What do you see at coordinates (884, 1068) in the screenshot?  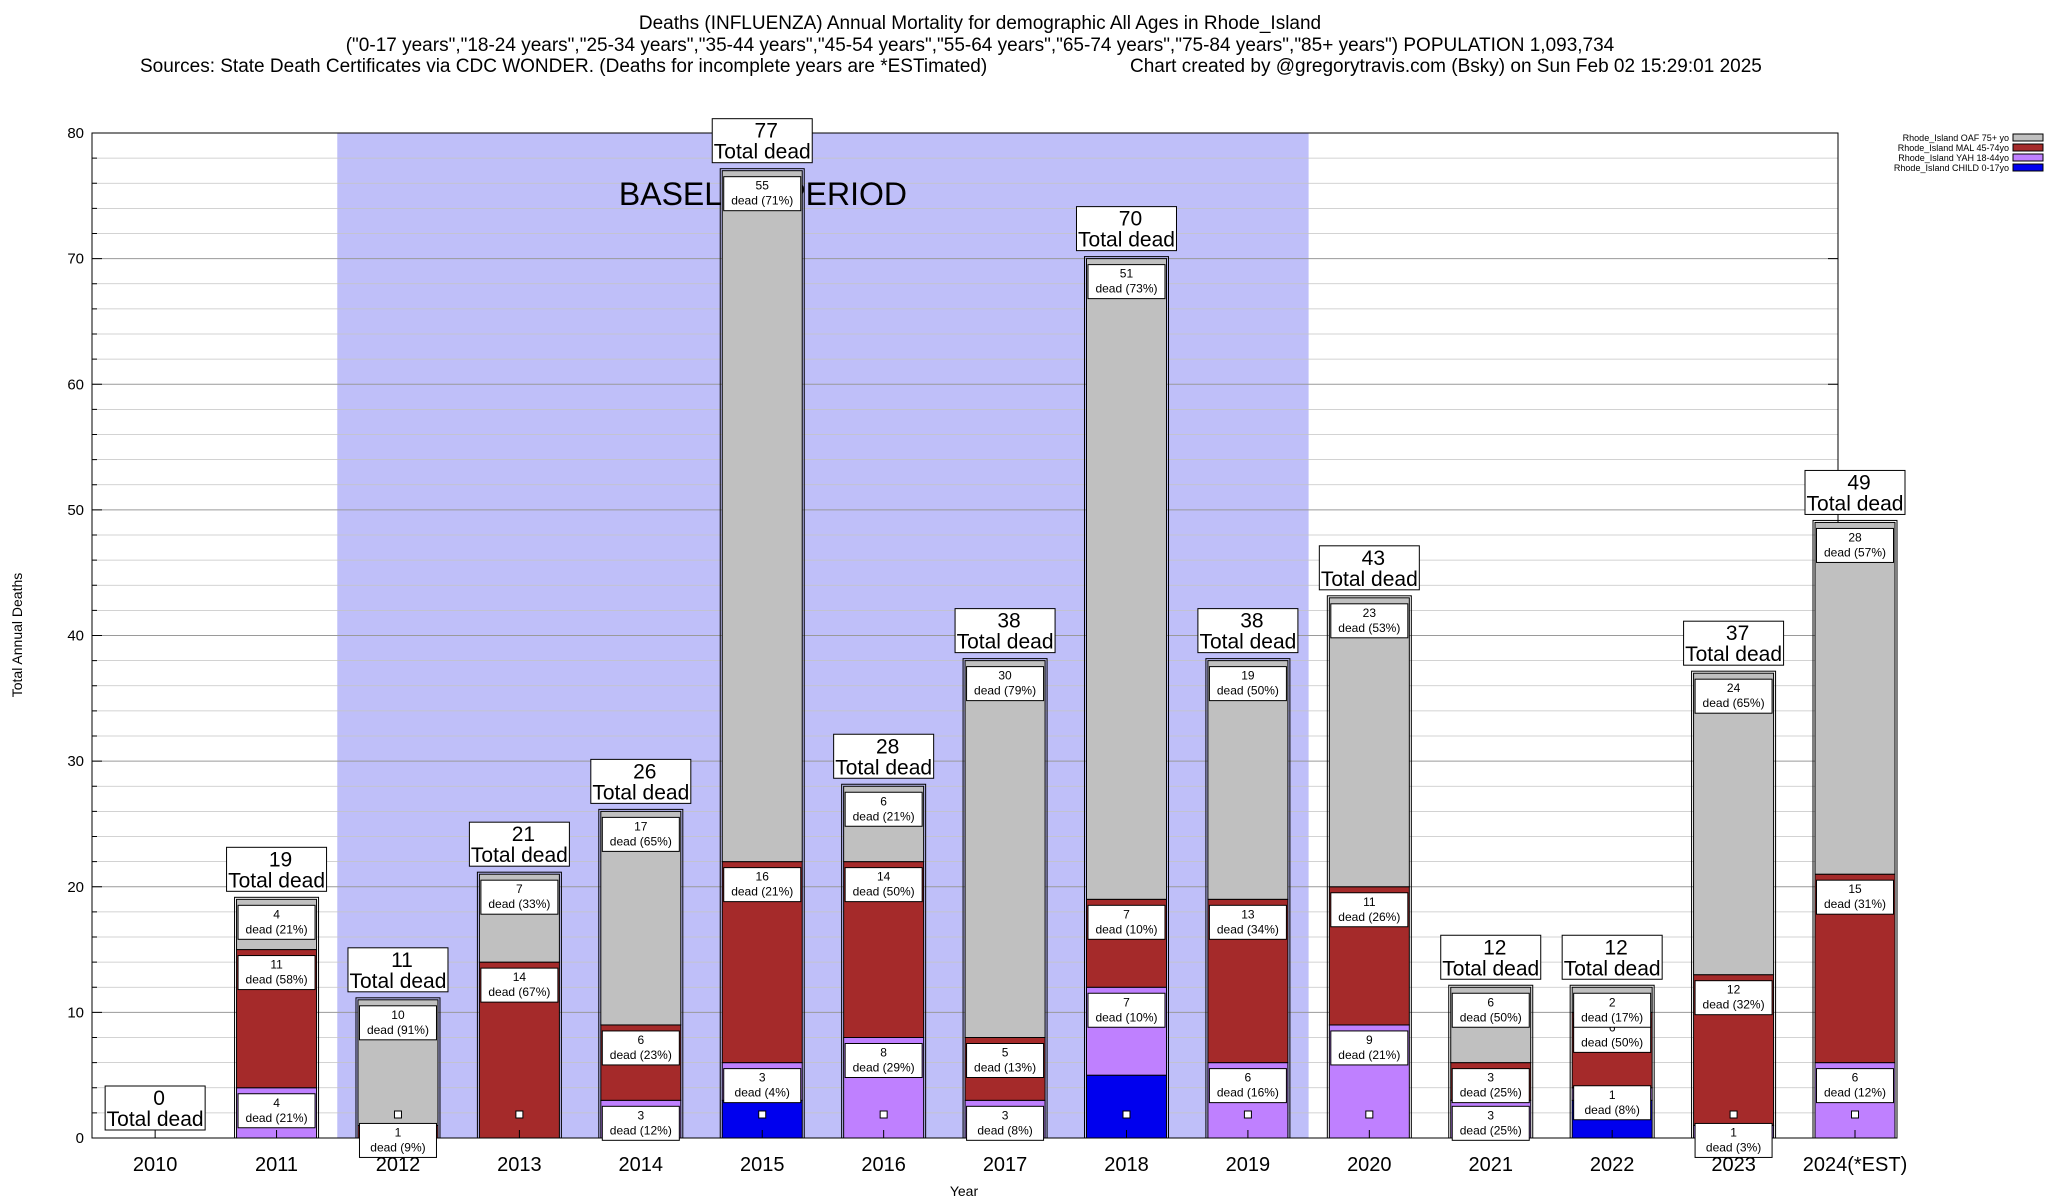 I see `segment-label-percent: dead (29%)` at bounding box center [884, 1068].